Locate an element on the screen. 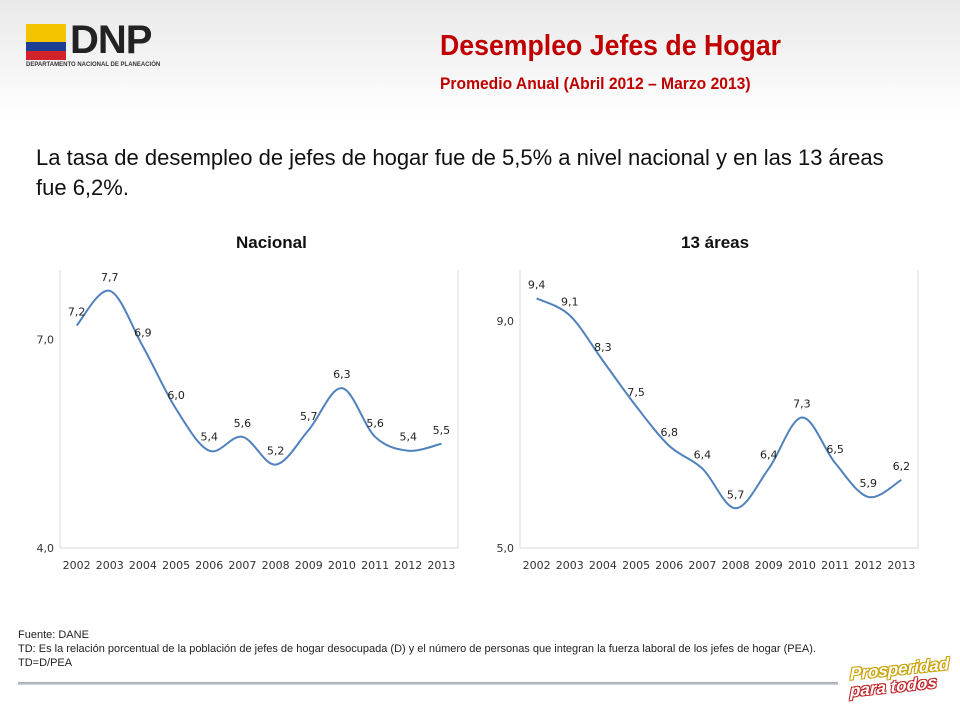 Image resolution: width=960 pixels, height=720 pixels. data-label: 9,1 is located at coordinates (570, 301).